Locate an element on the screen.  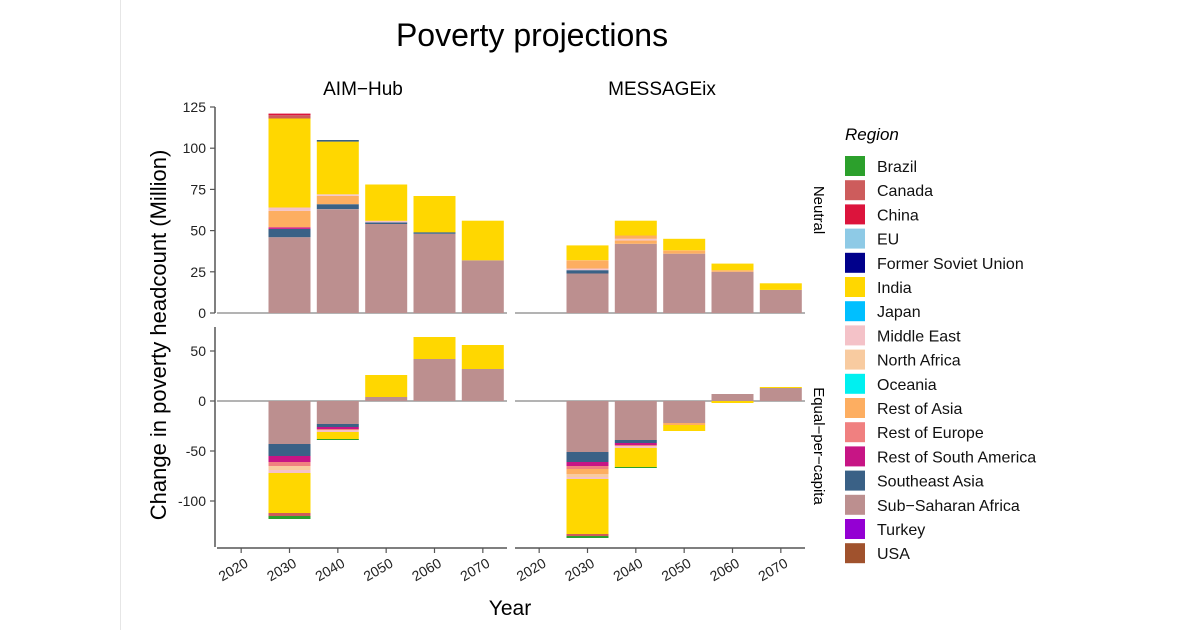
y-tick-label: -100 is located at coordinates (192, 501).